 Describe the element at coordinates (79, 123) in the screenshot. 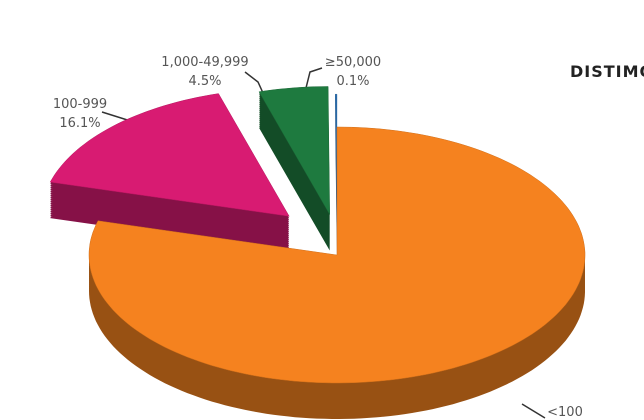

I see `slice-value-label: 16.1%` at that location.